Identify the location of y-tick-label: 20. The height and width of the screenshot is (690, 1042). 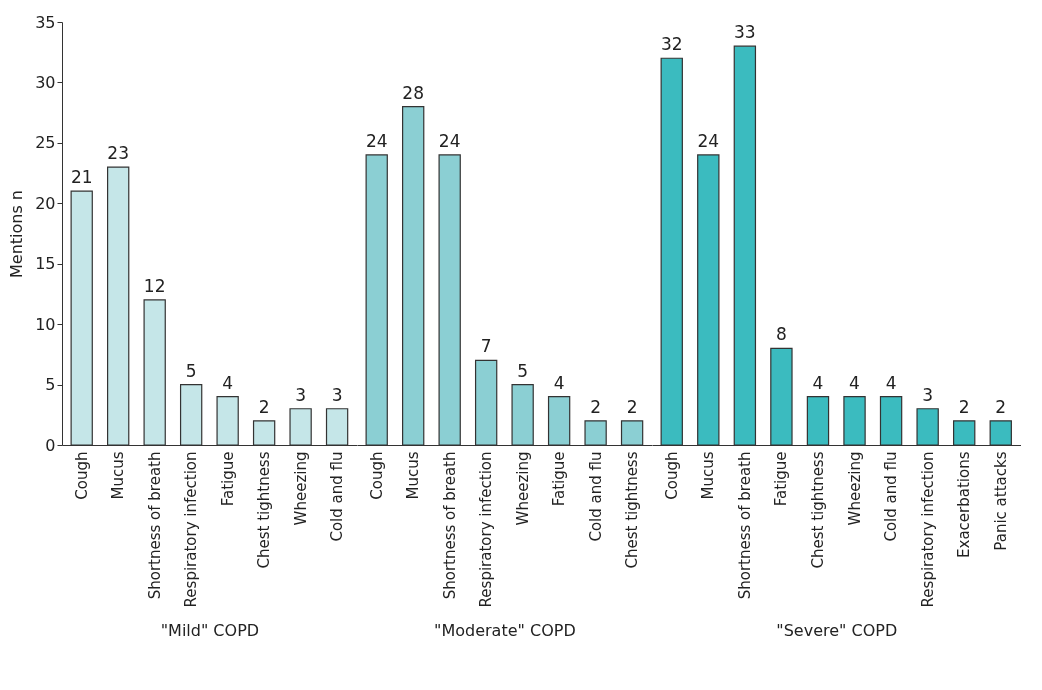
(45, 203).